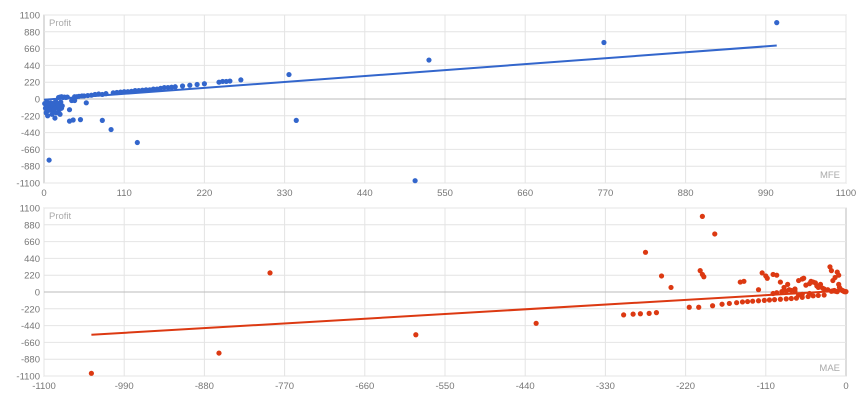 This screenshot has height=400, width=860. What do you see at coordinates (30, 167) in the screenshot?
I see `y-tick-label: -880` at bounding box center [30, 167].